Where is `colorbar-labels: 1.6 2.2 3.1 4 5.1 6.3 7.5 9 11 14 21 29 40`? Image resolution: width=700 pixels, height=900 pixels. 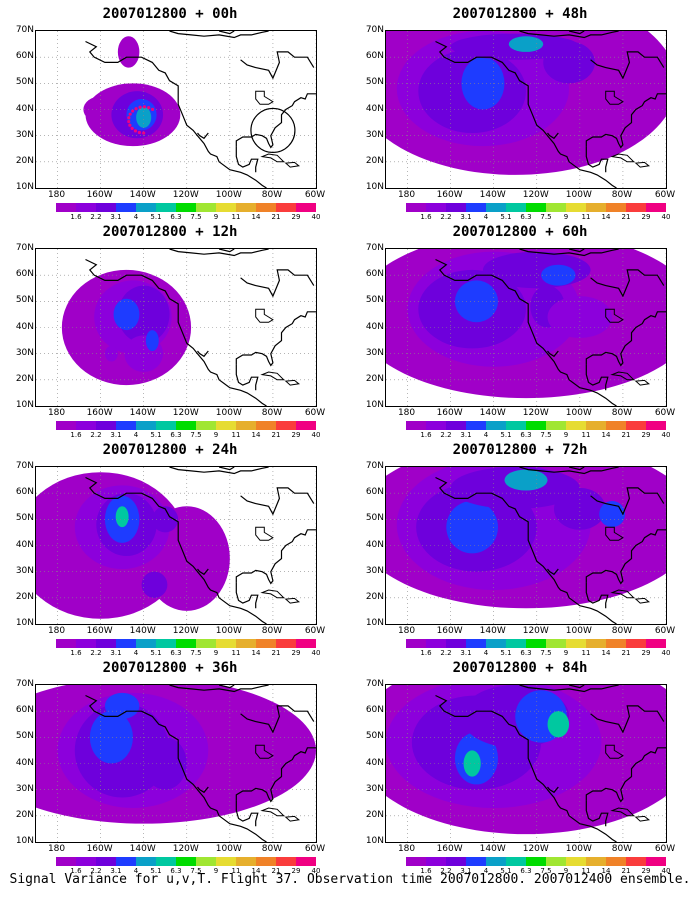 colorbar-labels: 1.6 2.2 3.1 4 5.1 6.3 7.5 9 11 14 21 29 40 is located at coordinates (188, 871).